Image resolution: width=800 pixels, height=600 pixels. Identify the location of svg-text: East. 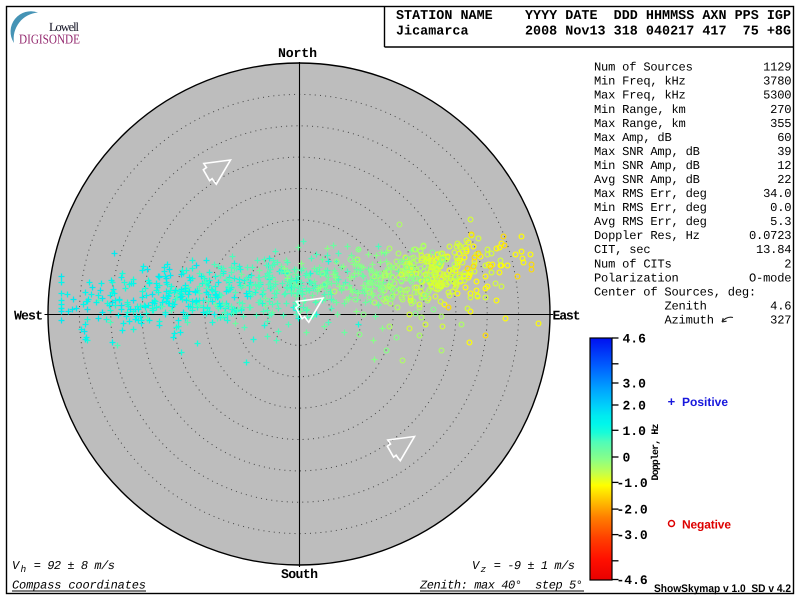
(567, 316).